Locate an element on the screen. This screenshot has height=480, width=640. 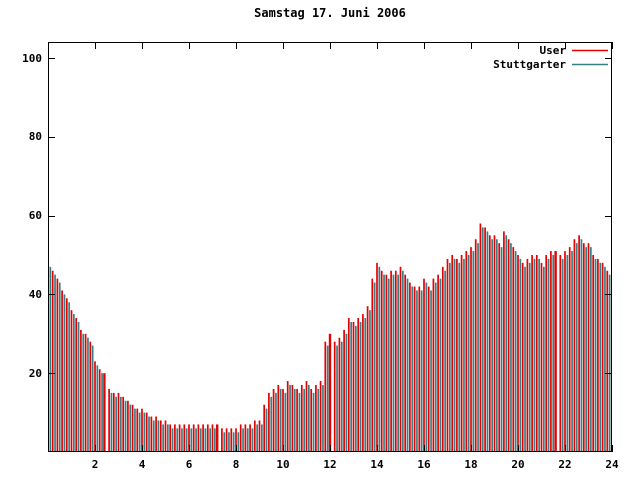
x-tick-label: 14 is located at coordinates (377, 464).